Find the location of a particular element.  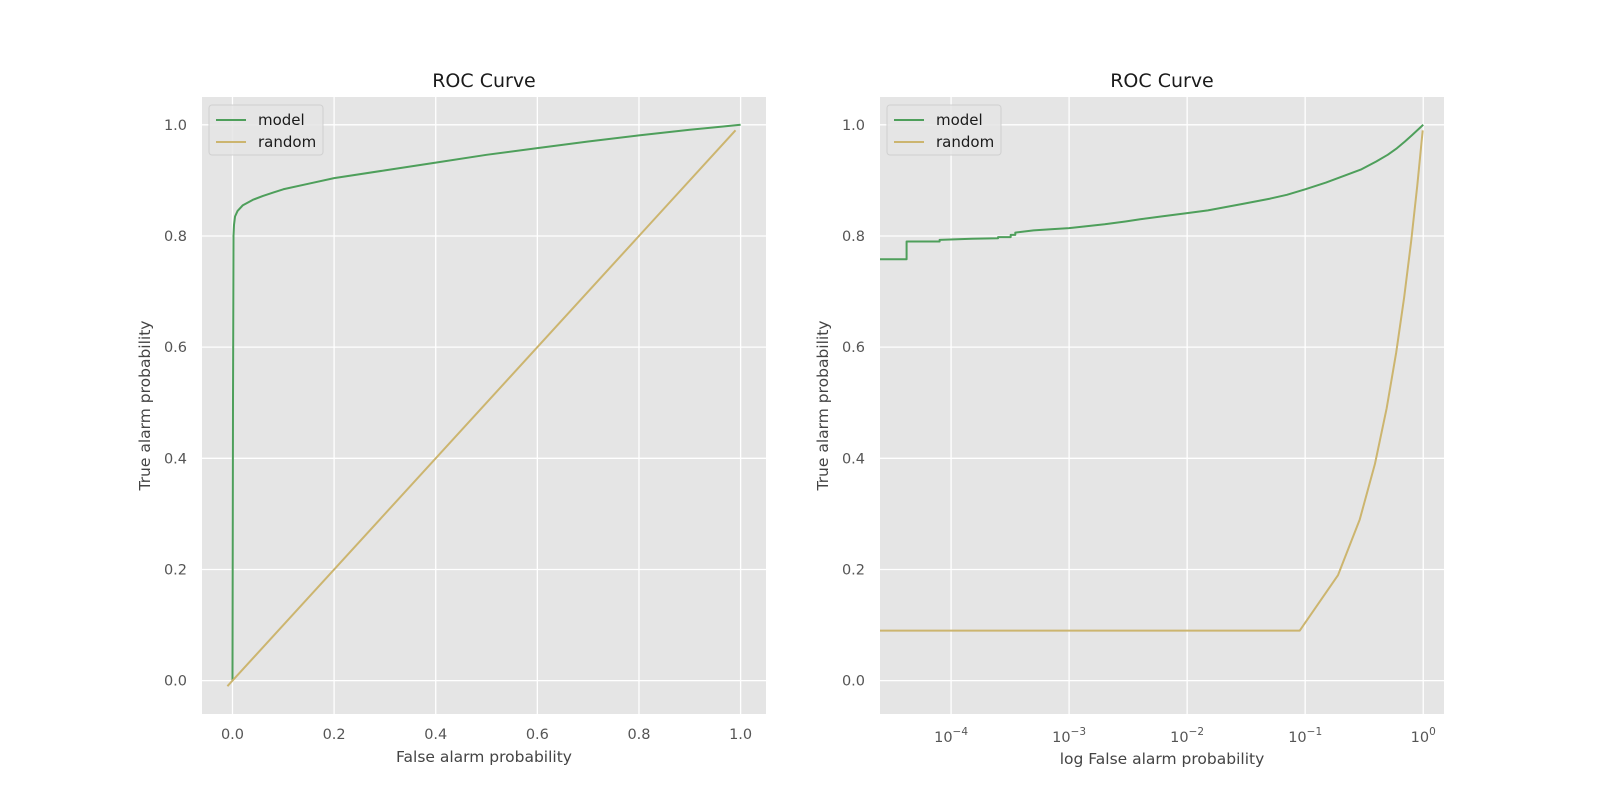

x-tick-label: 10⁻⁴ is located at coordinates (951, 736).